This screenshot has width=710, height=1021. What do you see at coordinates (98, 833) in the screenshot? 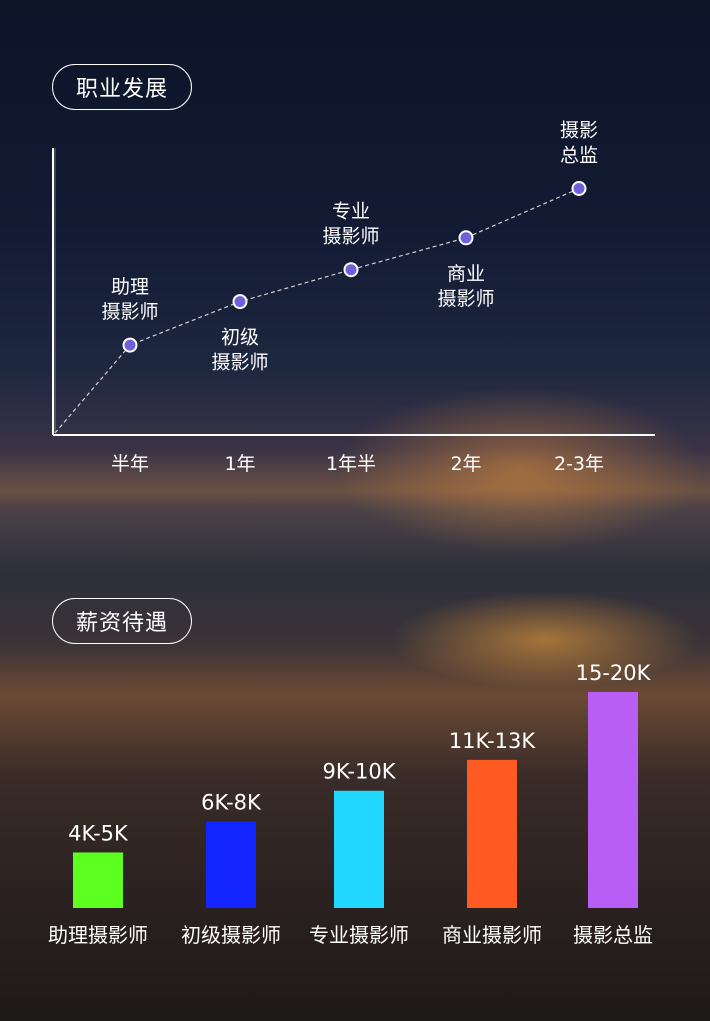
I see `bar-value-label: 4K-5K` at bounding box center [98, 833].